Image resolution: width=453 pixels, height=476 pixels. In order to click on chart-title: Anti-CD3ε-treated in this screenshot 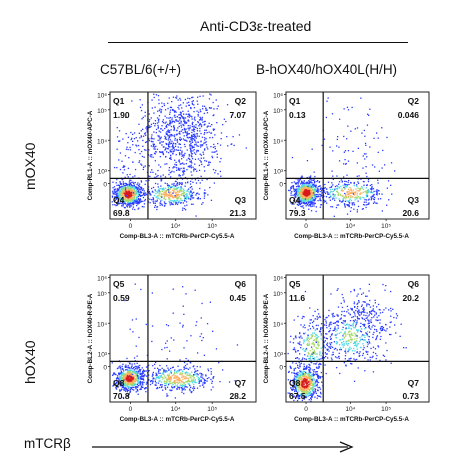, I will do `click(256, 26)`.